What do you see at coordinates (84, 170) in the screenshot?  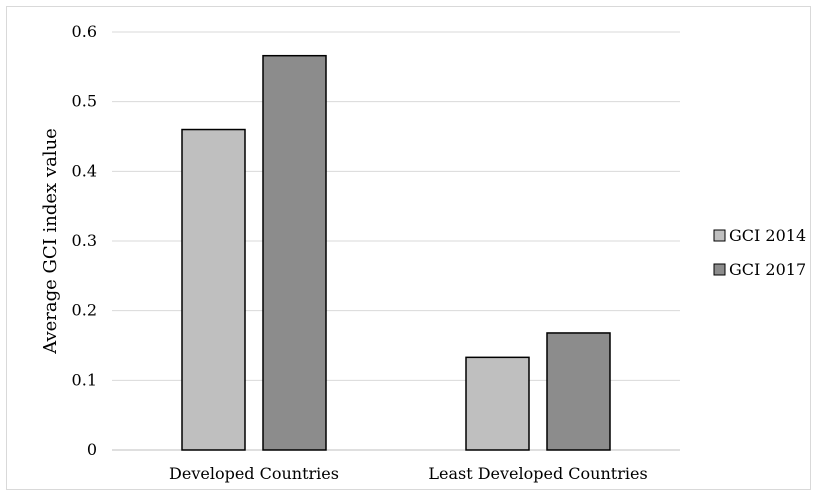 I see `y-tick-label: 0.4` at bounding box center [84, 170].